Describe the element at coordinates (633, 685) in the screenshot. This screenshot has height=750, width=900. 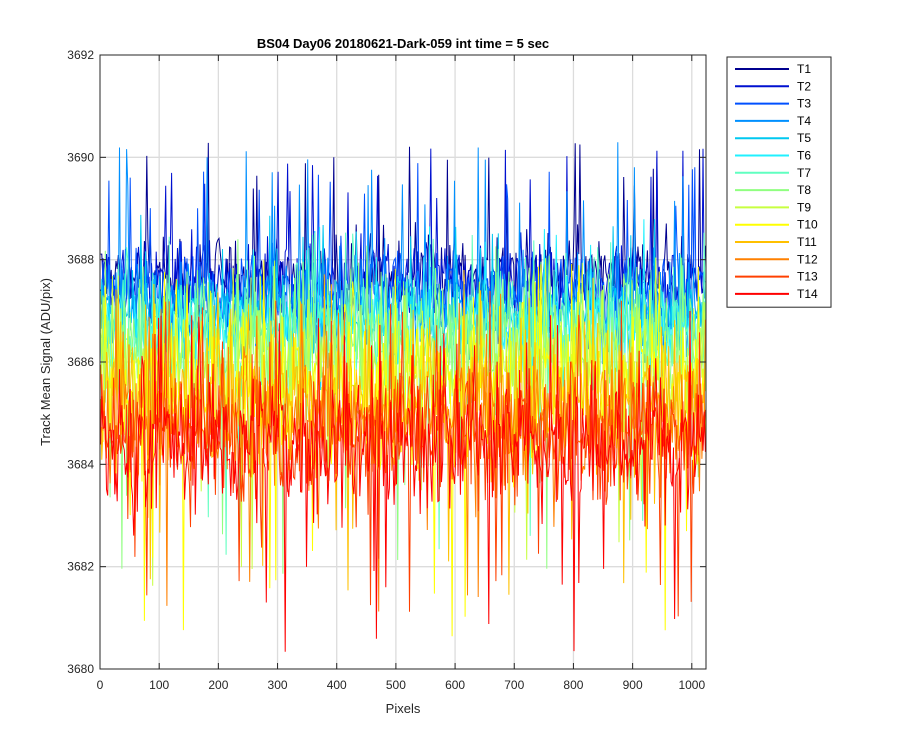
I see `x-tick-label: 900` at that location.